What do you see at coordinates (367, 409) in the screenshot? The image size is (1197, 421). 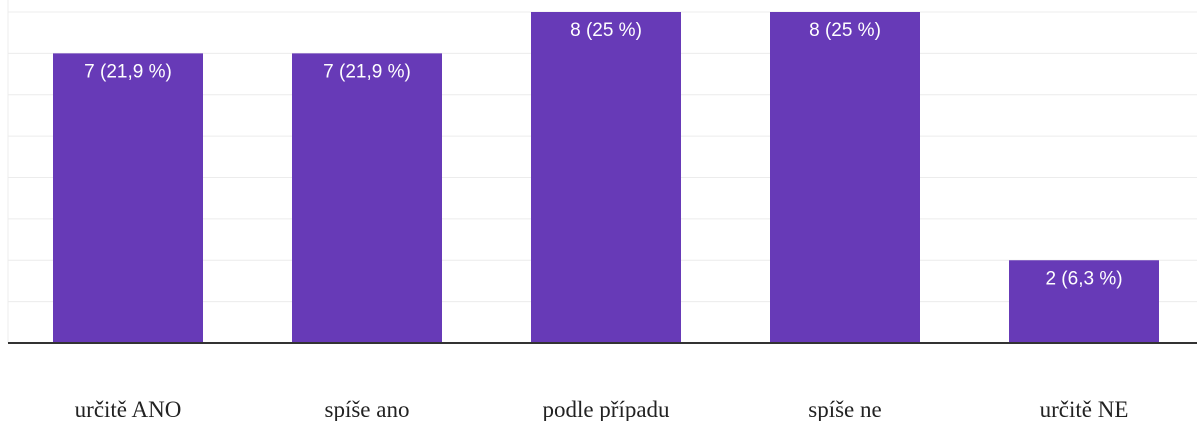 I see `category-label: spíše ano` at bounding box center [367, 409].